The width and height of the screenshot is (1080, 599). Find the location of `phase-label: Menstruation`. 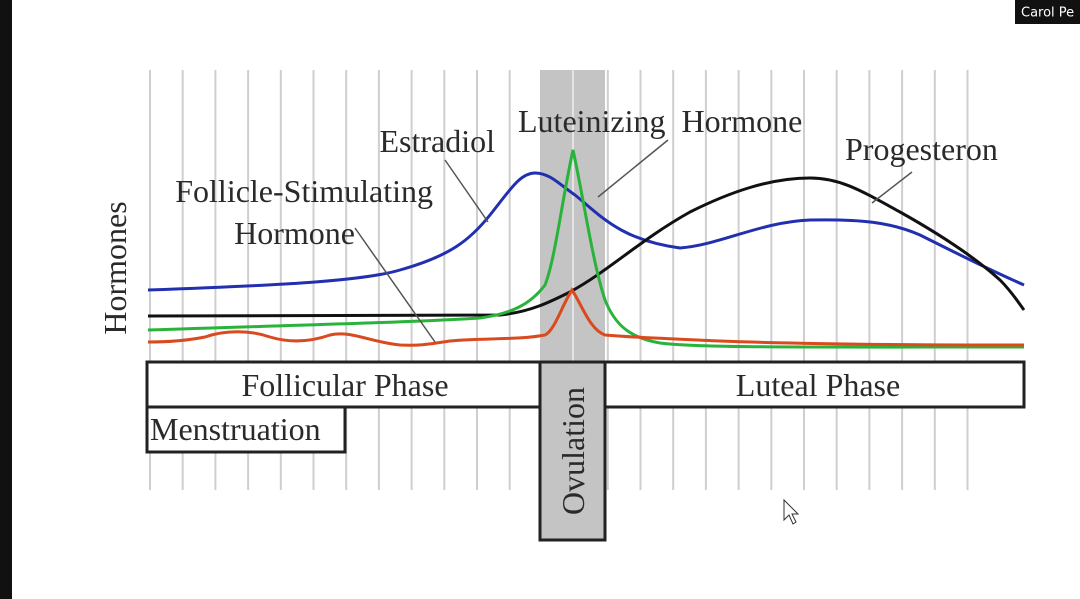

phase-label: Menstruation is located at coordinates (235, 429).